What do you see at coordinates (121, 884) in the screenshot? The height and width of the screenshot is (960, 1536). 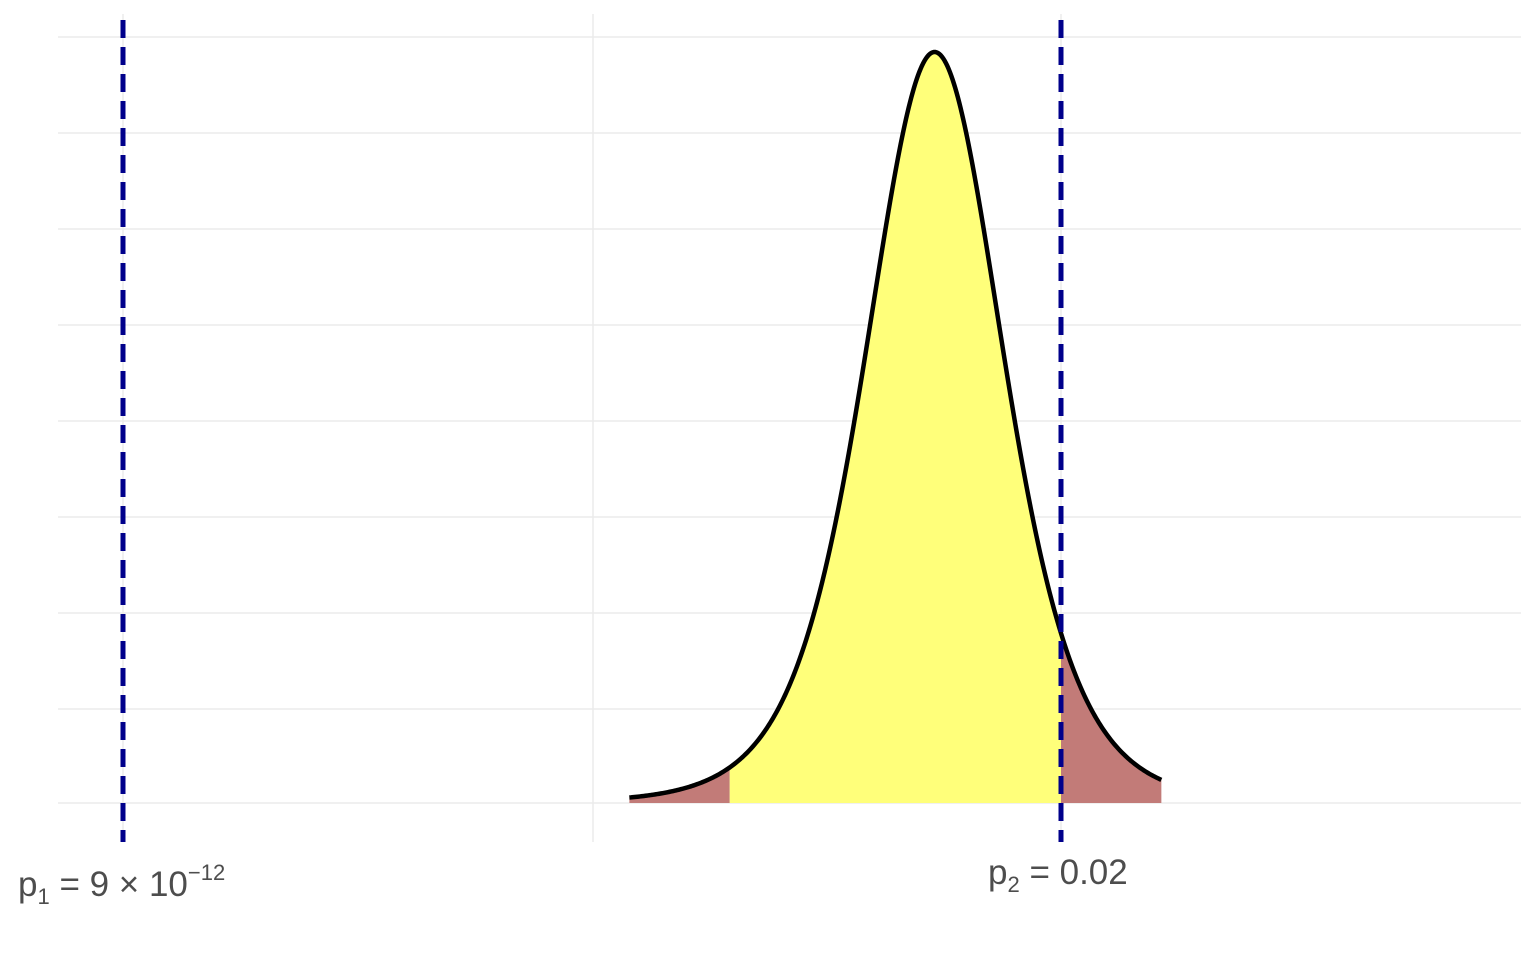 I see `p1-label: p1 = 9 × 10−12` at bounding box center [121, 884].